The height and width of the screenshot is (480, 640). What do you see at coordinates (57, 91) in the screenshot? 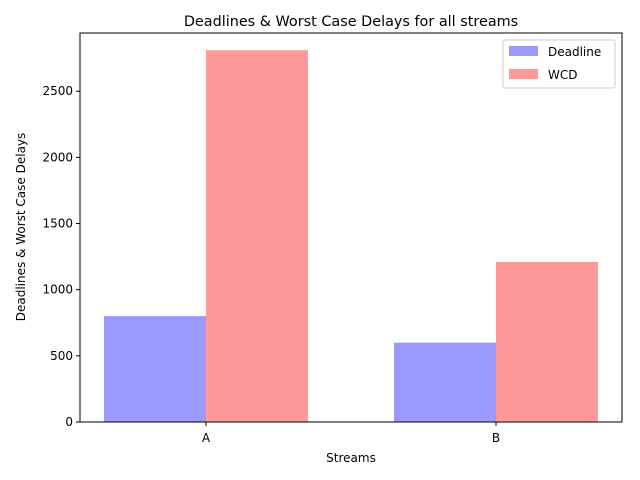
I see `y-tick-label: 2500` at bounding box center [57, 91].